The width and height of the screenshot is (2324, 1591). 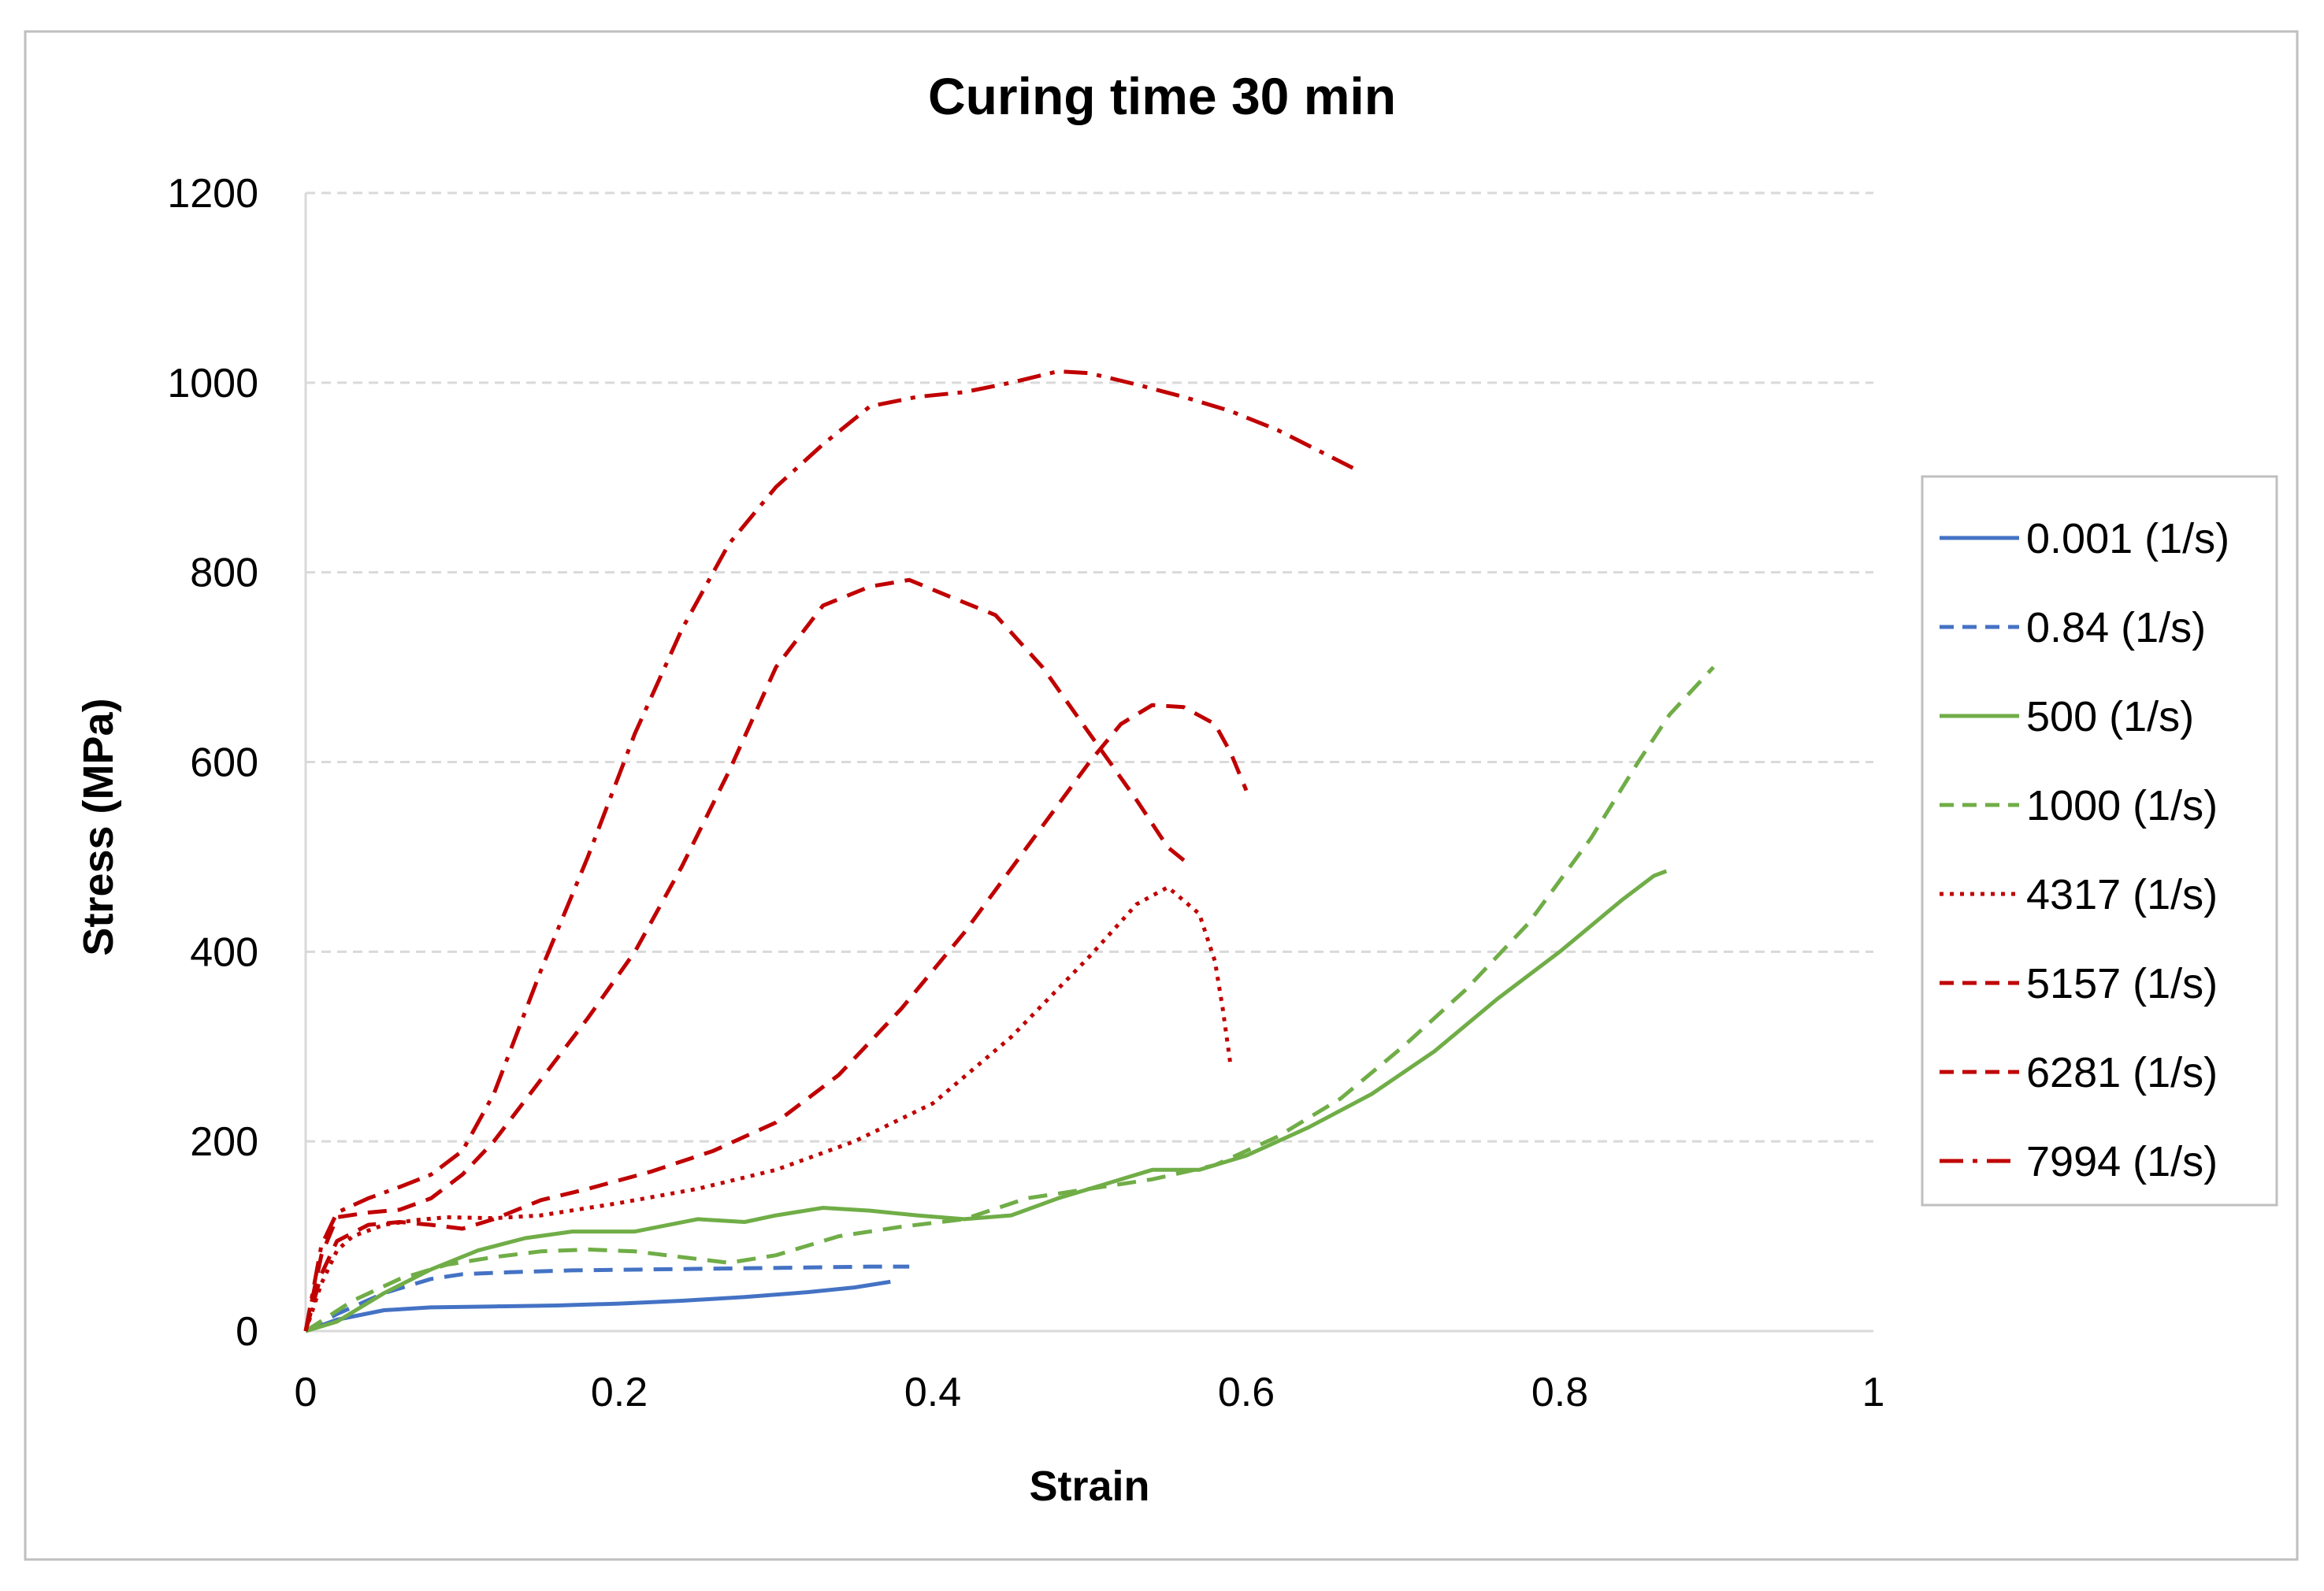 What do you see at coordinates (224, 573) in the screenshot?
I see `y-tick-label: 800` at bounding box center [224, 573].